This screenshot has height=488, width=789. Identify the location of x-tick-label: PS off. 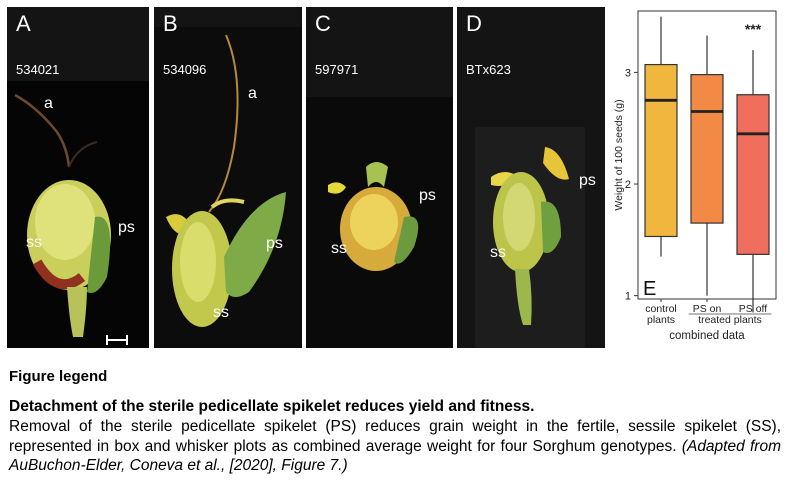
(753, 309).